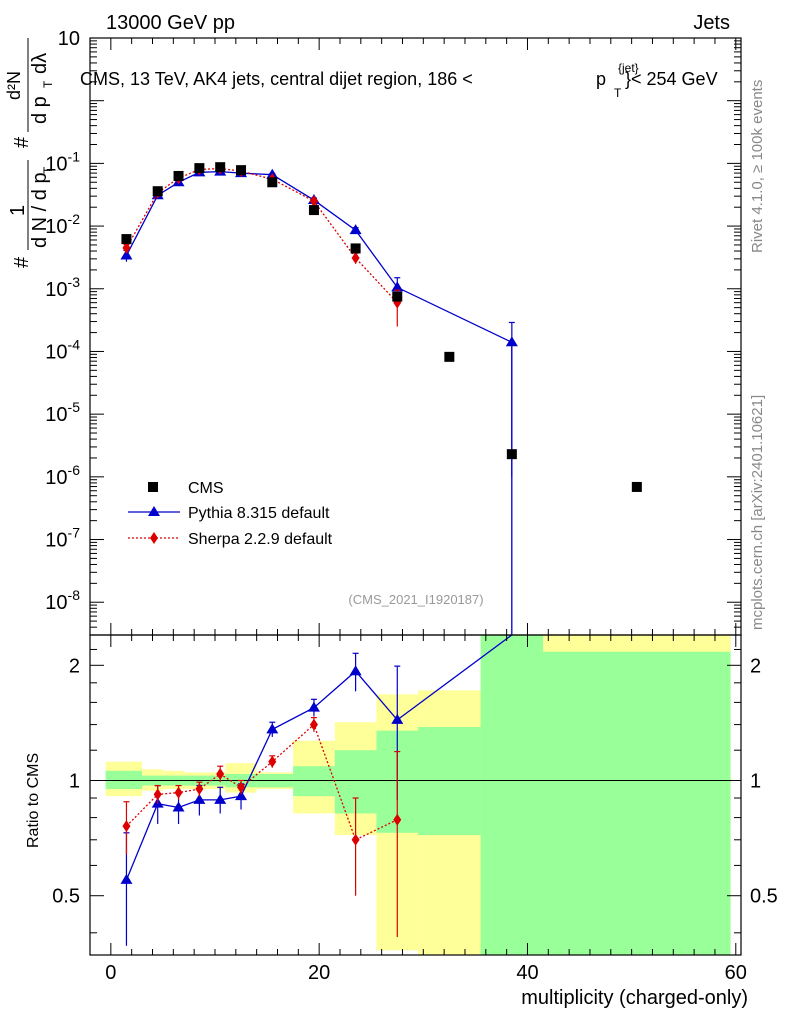  Describe the element at coordinates (755, 666) in the screenshot. I see `ratio-tick-label-right: 2` at that location.